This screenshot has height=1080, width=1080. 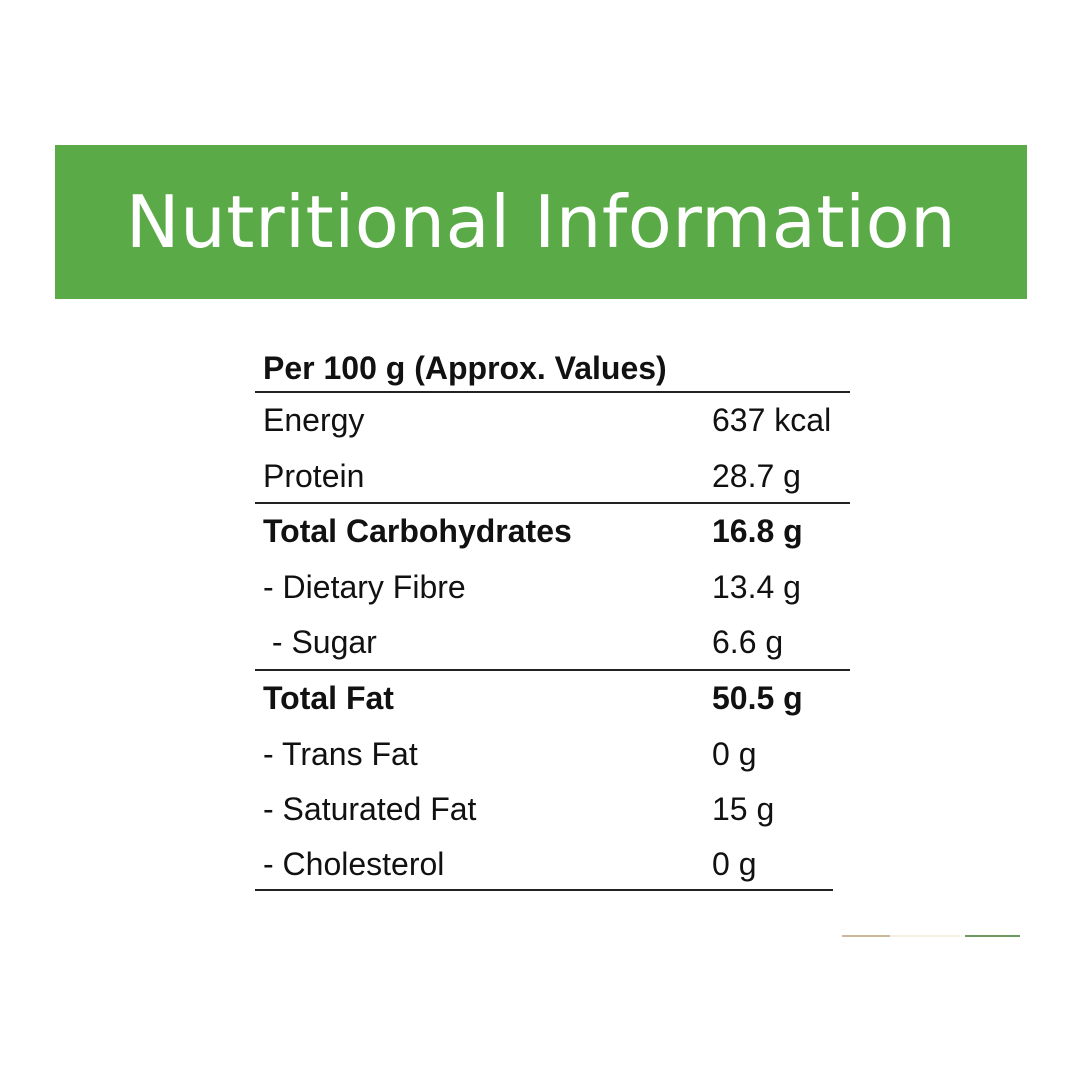 I want to click on table-header: Per 100 g (Approx. Values), so click(x=563, y=368).